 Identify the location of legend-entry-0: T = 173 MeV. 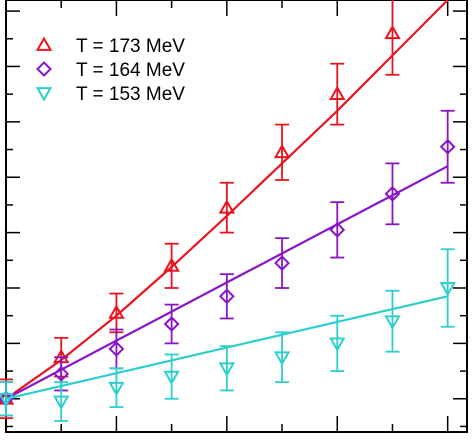
(110, 46).